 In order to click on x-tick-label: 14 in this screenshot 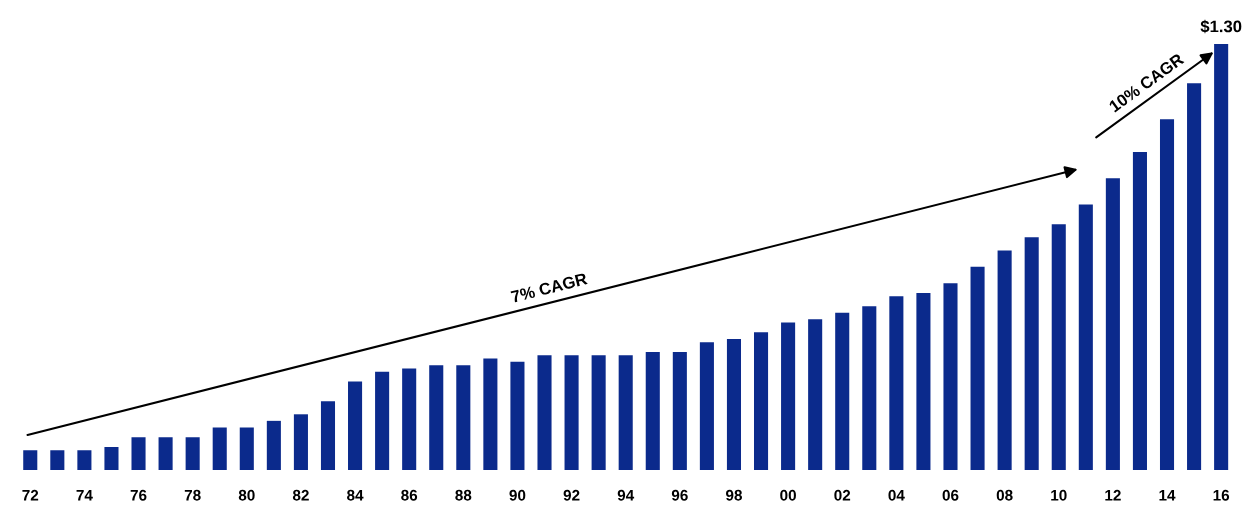, I will do `click(1167, 495)`.